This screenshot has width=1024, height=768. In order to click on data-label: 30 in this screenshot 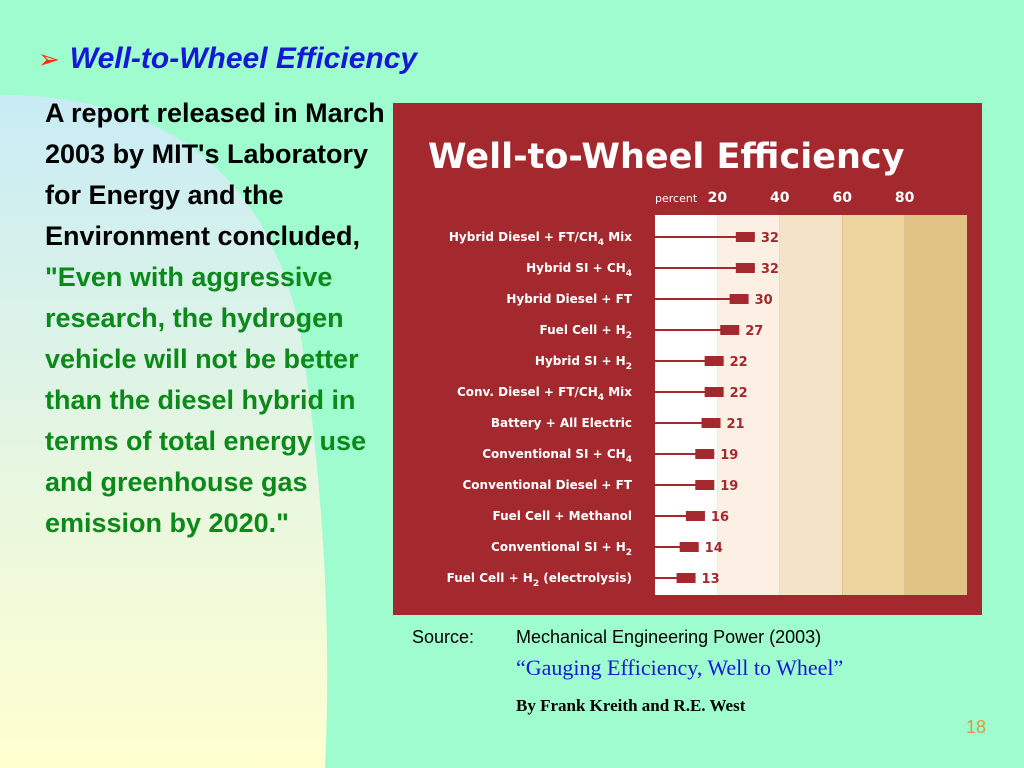, I will do `click(764, 300)`.